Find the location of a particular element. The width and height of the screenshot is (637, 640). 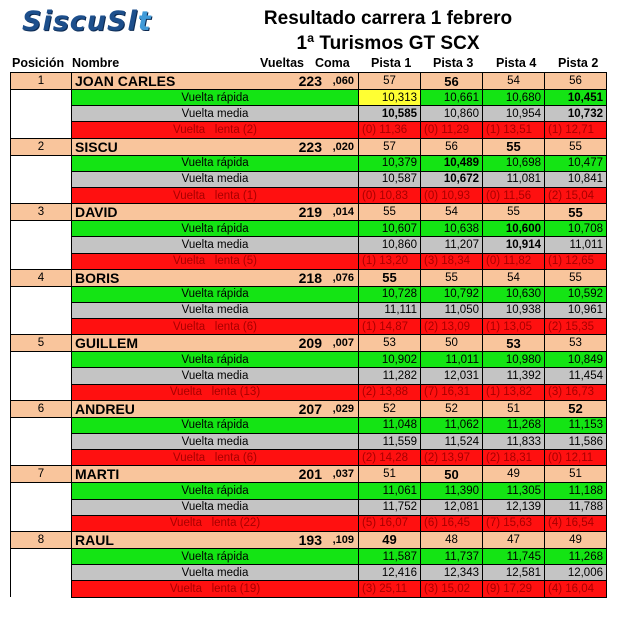

track-laps-cell: 57 is located at coordinates (389, 81).